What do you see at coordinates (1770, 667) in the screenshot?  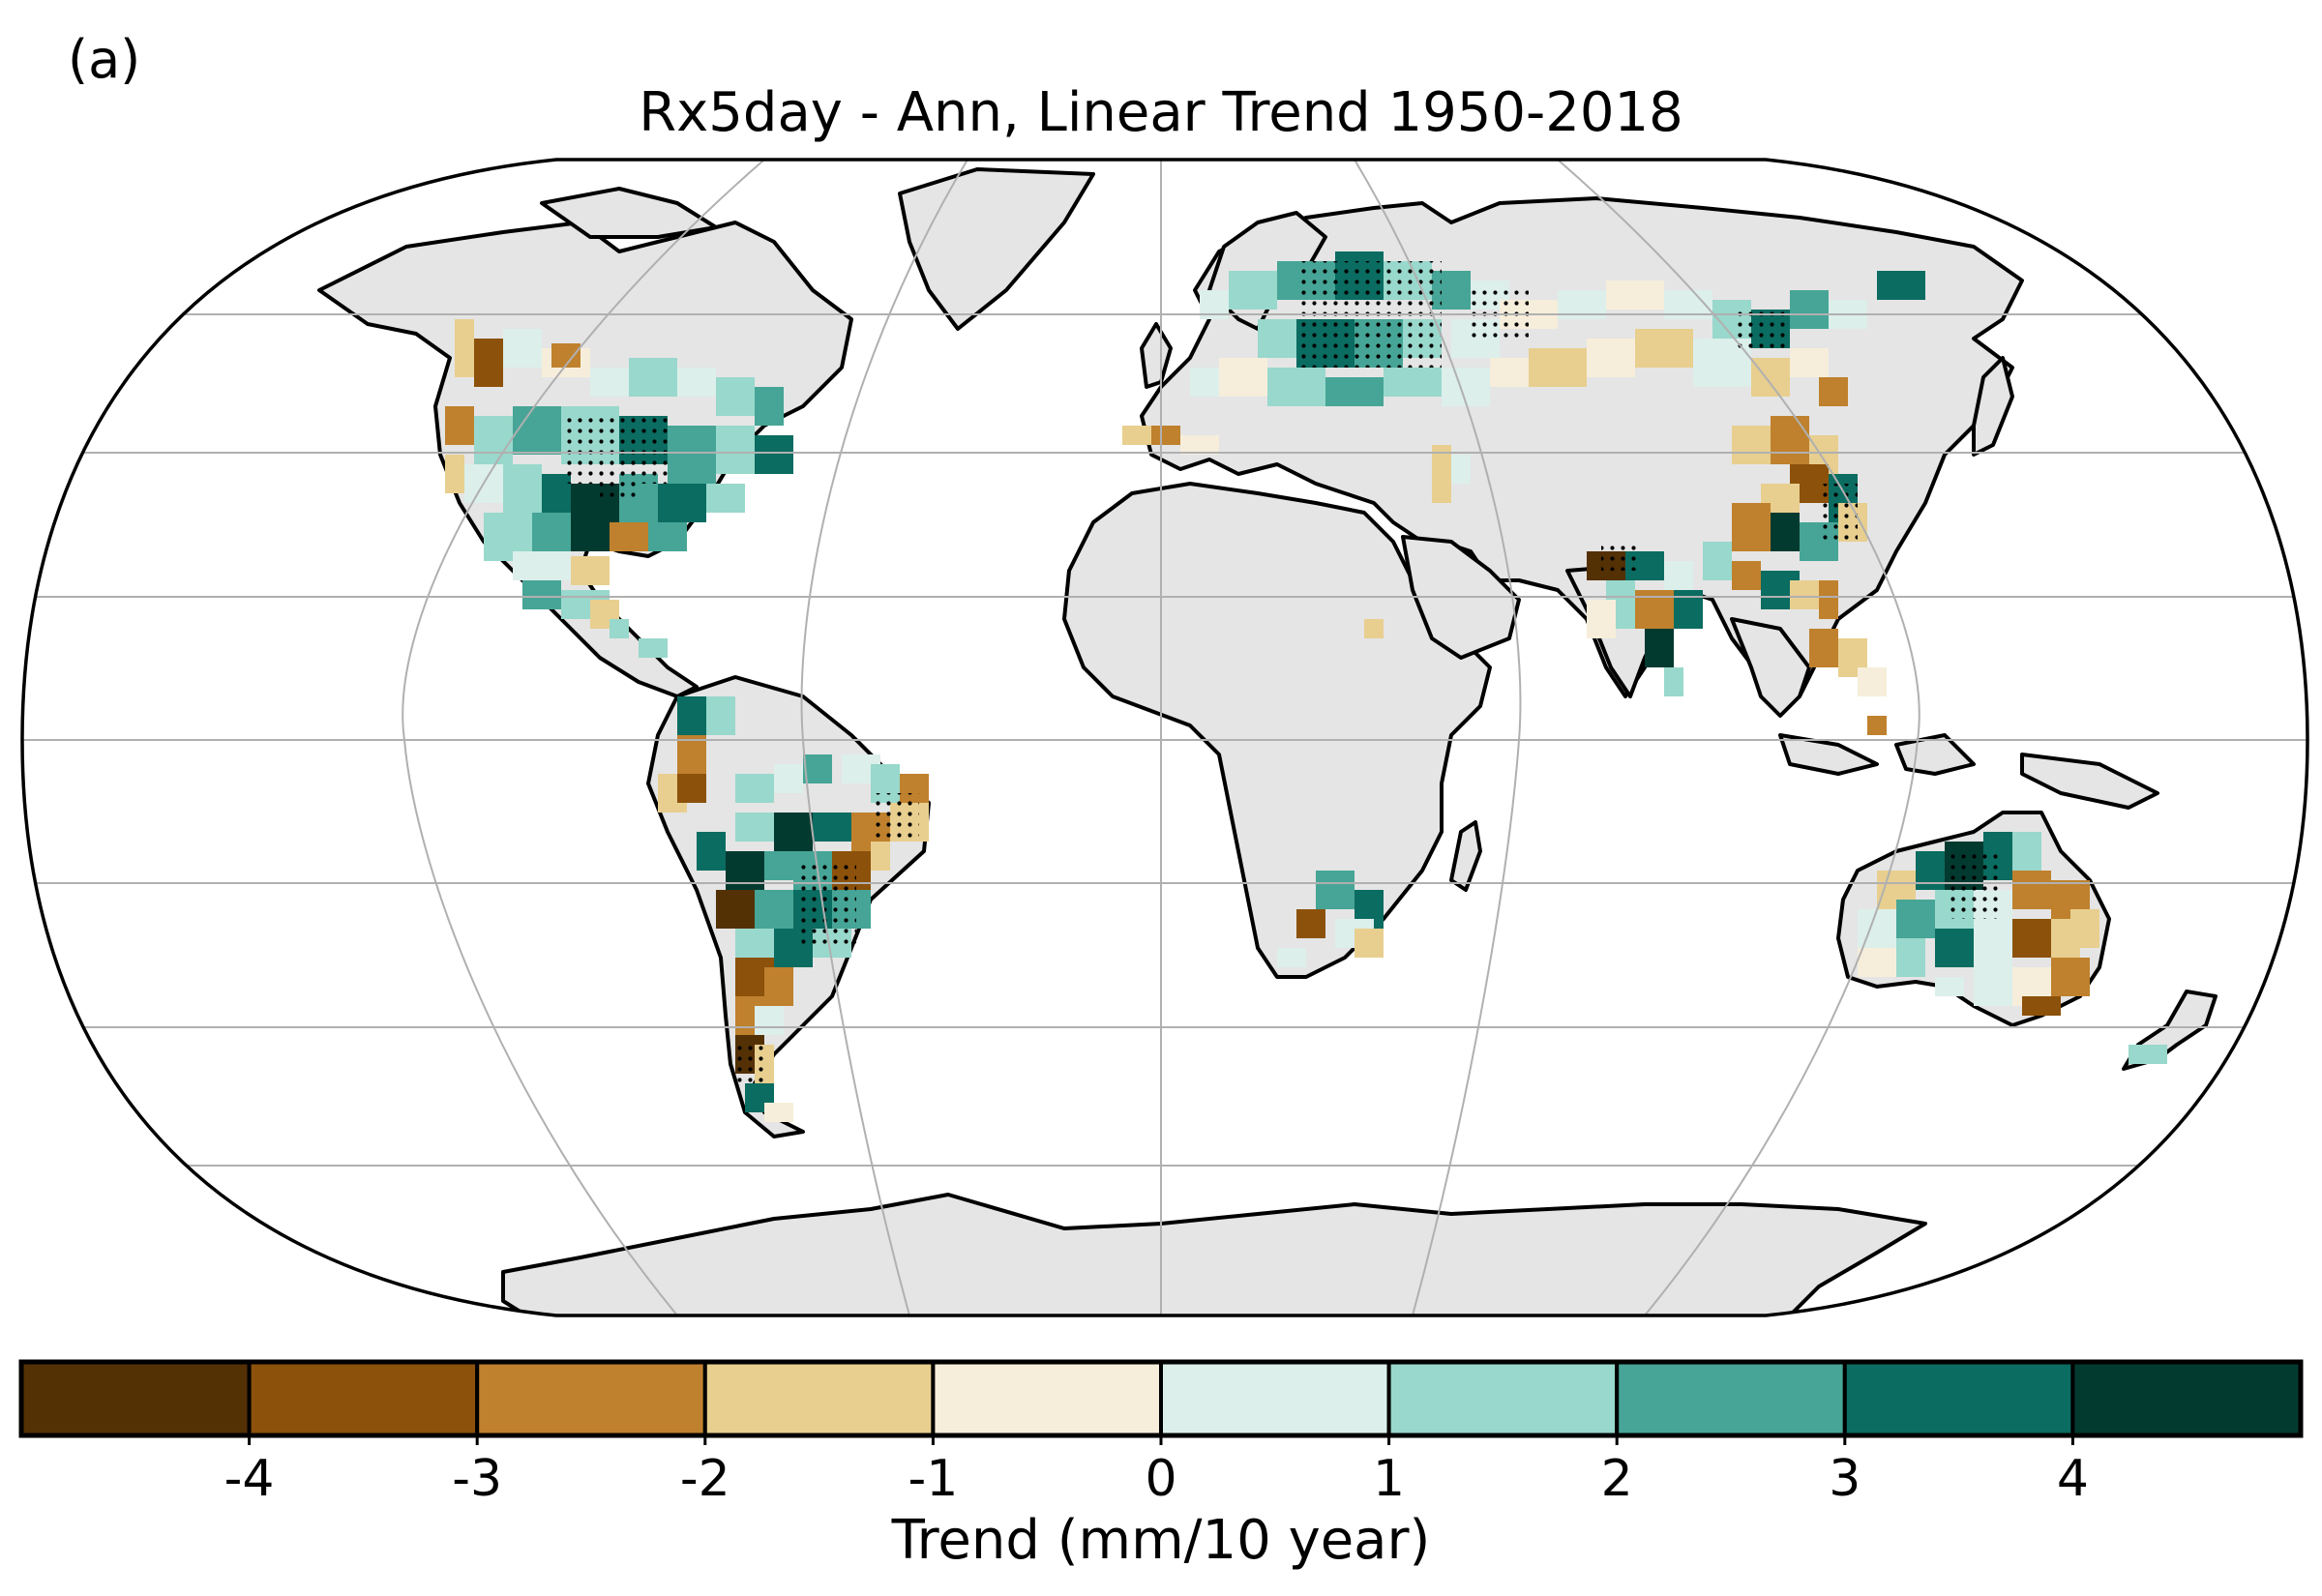 I see `southeast-asia` at bounding box center [1770, 667].